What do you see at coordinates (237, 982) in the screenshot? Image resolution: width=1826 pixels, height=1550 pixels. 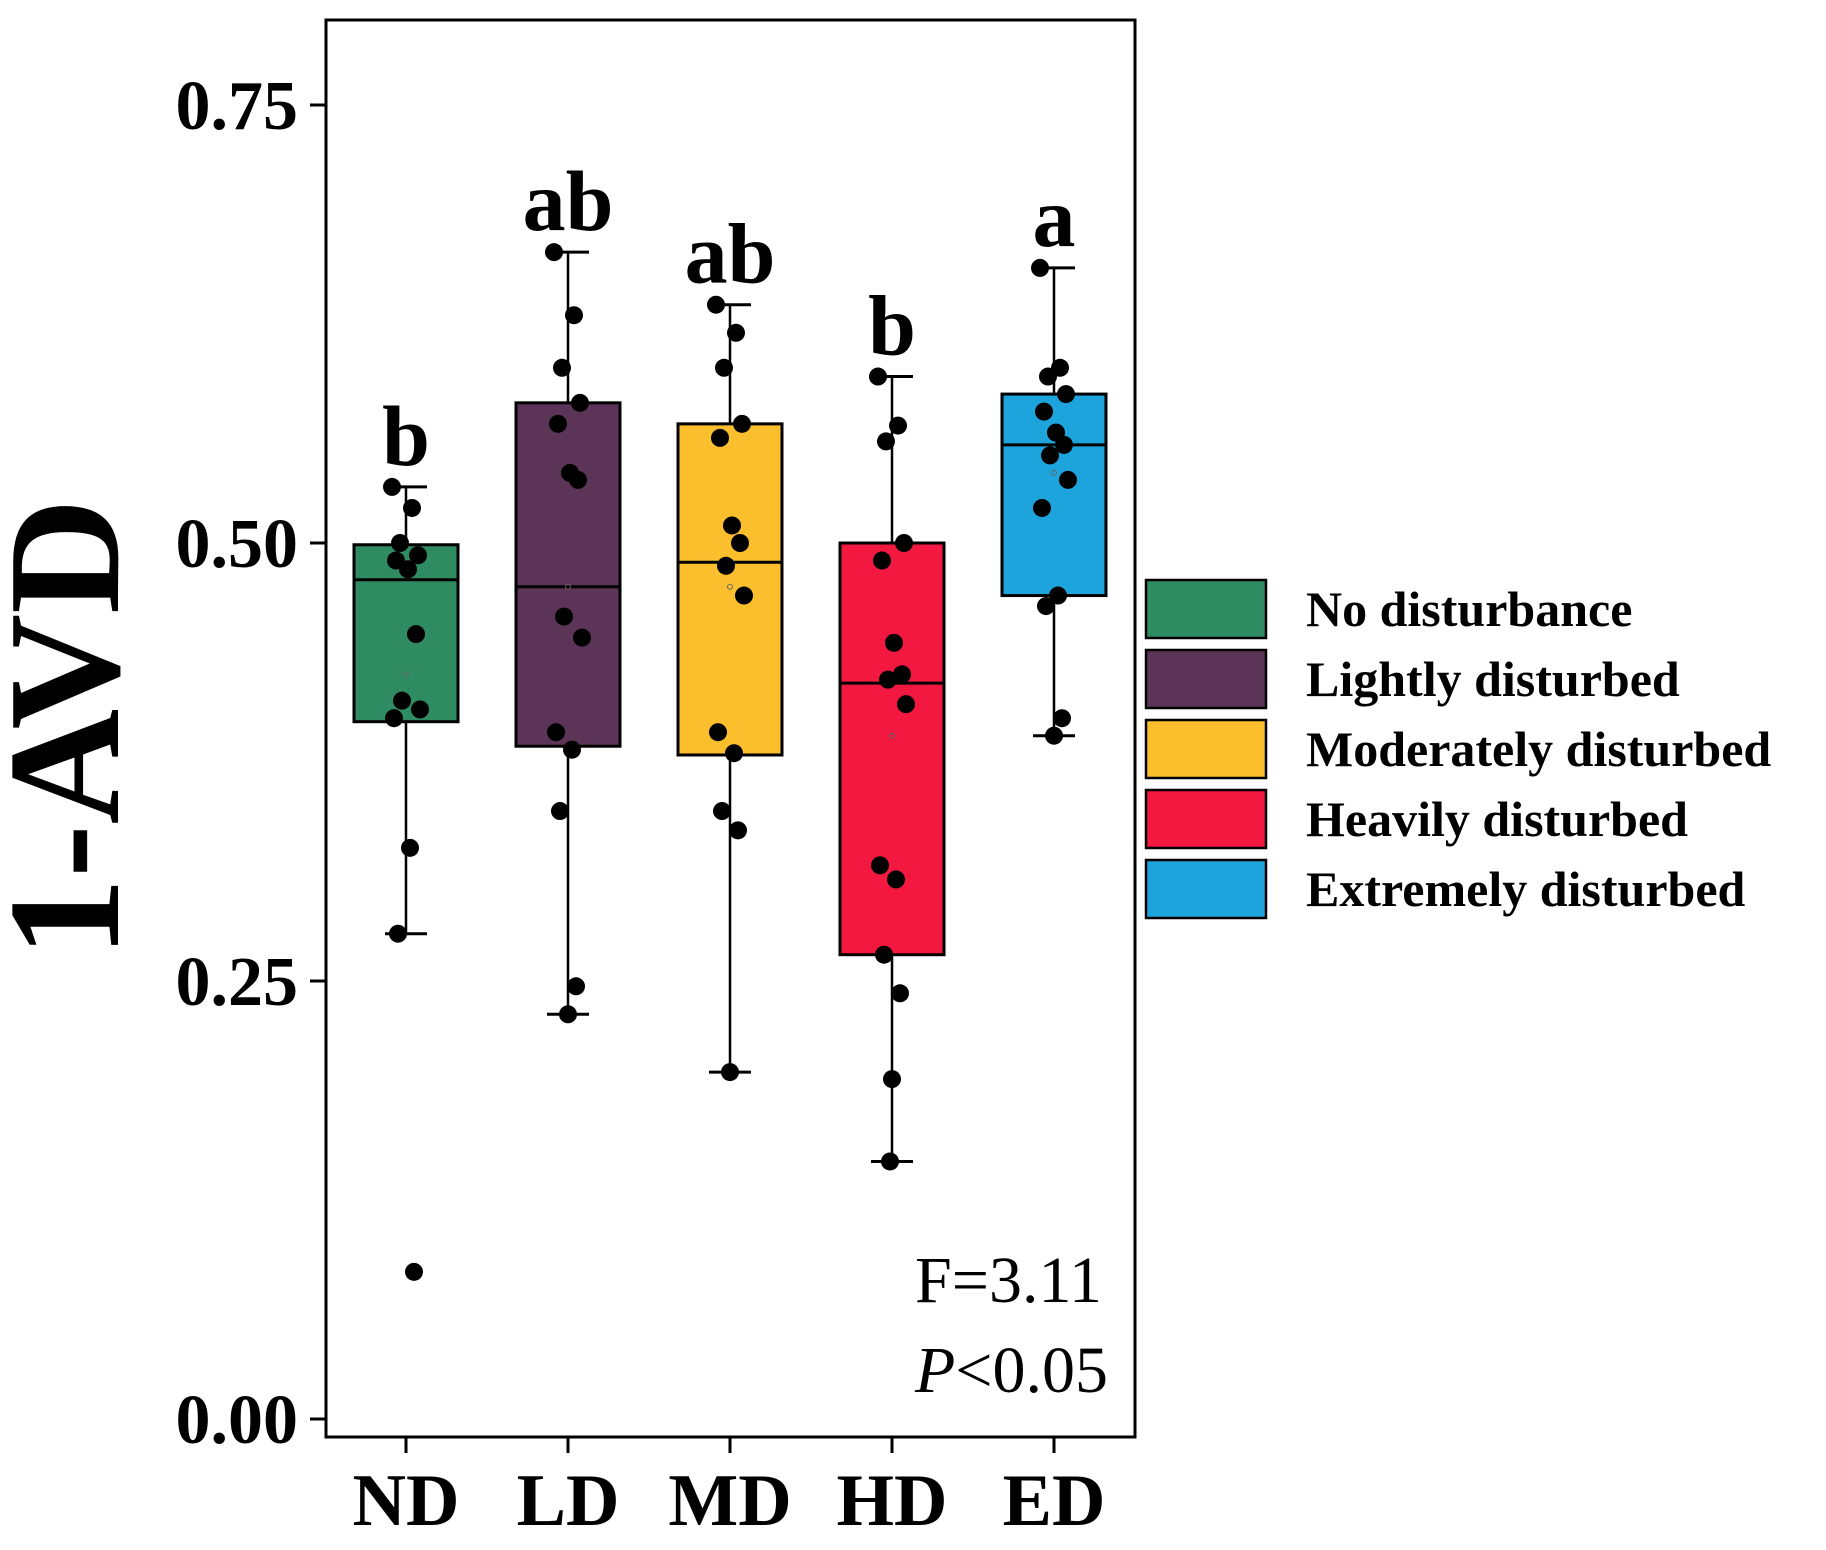 I see `y-tick-label: 0.25` at bounding box center [237, 982].